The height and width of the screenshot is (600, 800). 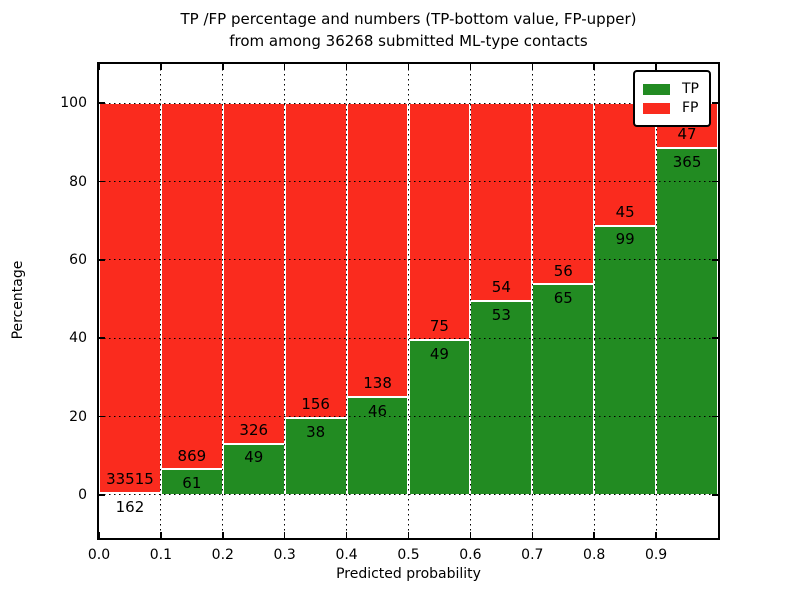 I want to click on x-tick-label: 0.6, so click(x=470, y=555).